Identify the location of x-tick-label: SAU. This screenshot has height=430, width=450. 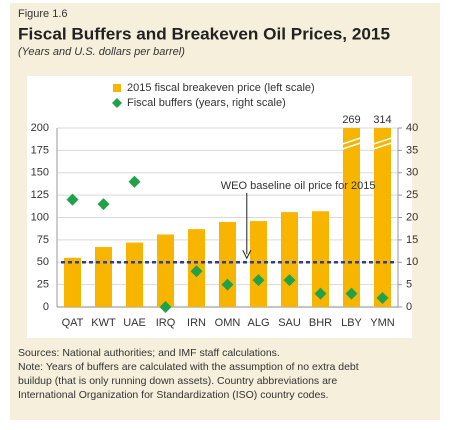
(289, 323).